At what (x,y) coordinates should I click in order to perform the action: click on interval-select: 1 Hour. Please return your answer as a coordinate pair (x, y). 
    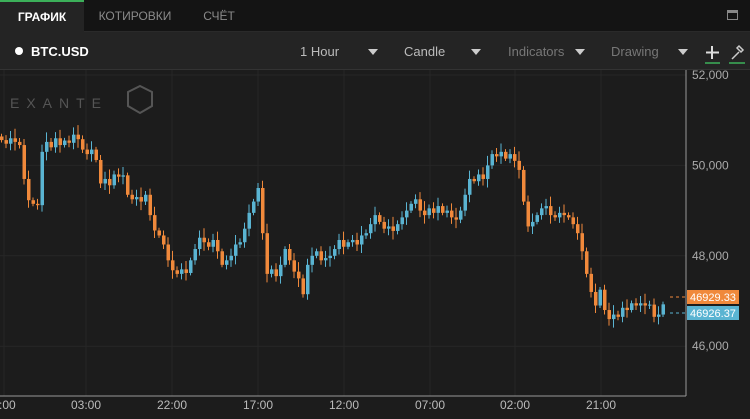
    Looking at the image, I should click on (320, 51).